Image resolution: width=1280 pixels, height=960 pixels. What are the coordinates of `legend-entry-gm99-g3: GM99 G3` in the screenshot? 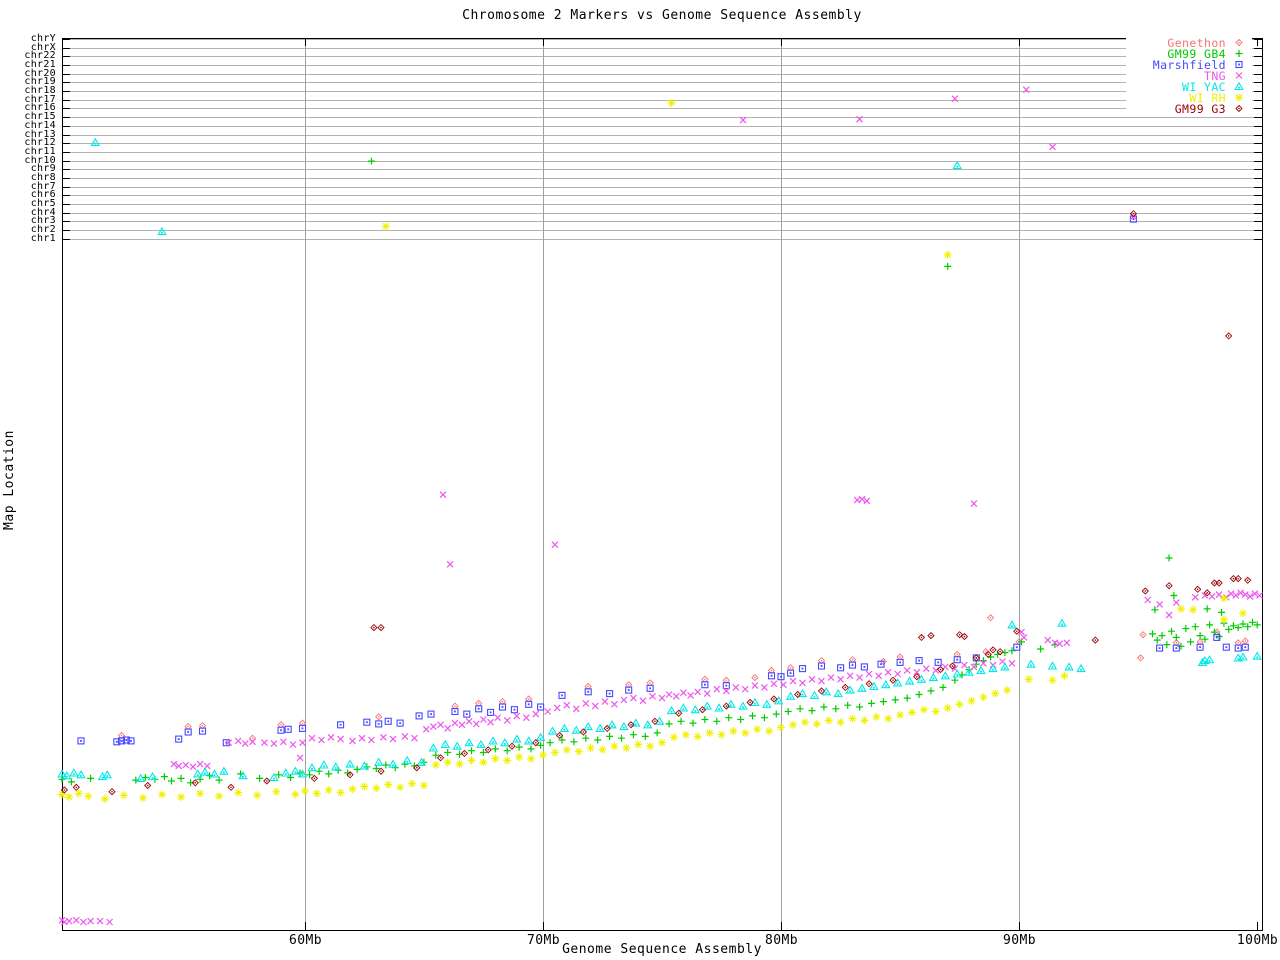 It's located at (1189, 108).